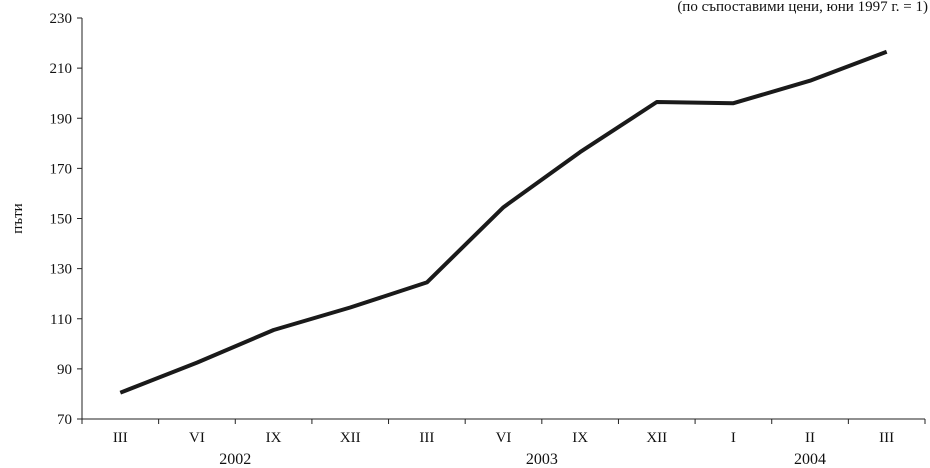 This screenshot has height=468, width=930. Describe the element at coordinates (235, 459) in the screenshot. I see `x-year-label: 2002` at that location.